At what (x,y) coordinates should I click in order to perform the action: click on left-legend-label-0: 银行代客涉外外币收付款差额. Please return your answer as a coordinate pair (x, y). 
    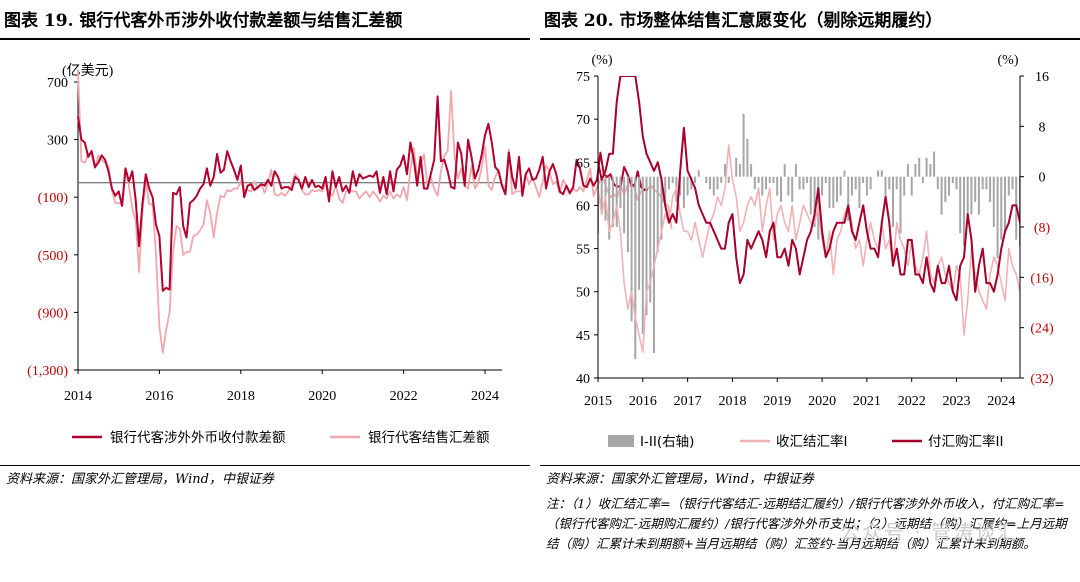
    Looking at the image, I should click on (198, 437).